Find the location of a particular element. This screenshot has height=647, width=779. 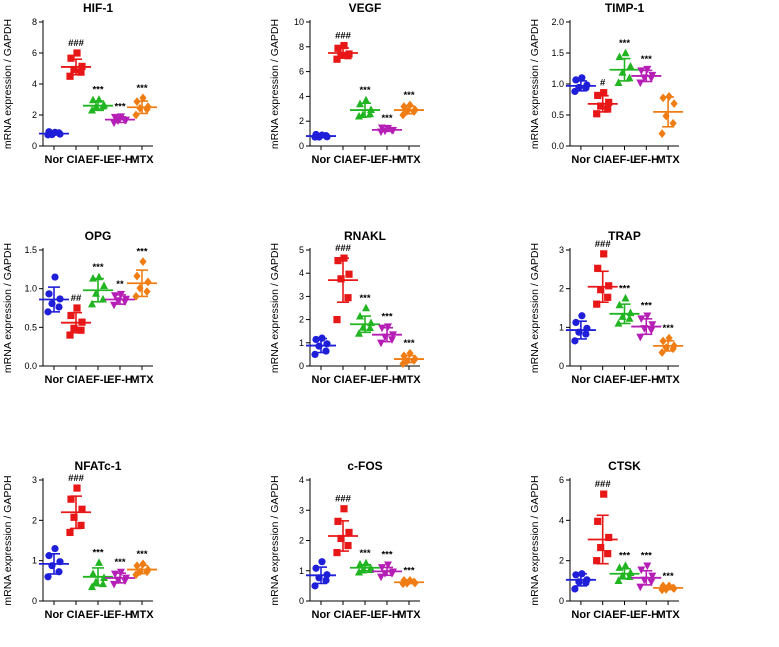

series-cia: # is located at coordinates (602, 98).